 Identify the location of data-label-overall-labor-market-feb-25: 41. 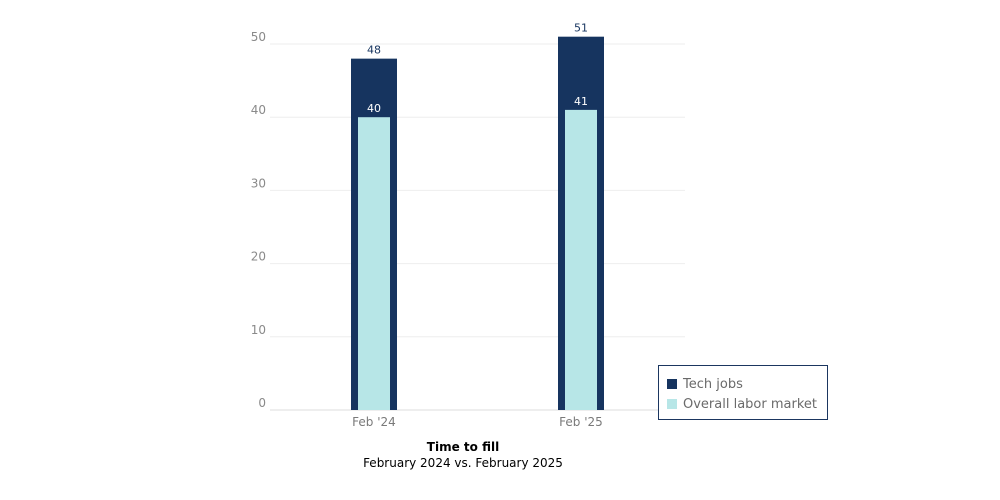
(581, 101).